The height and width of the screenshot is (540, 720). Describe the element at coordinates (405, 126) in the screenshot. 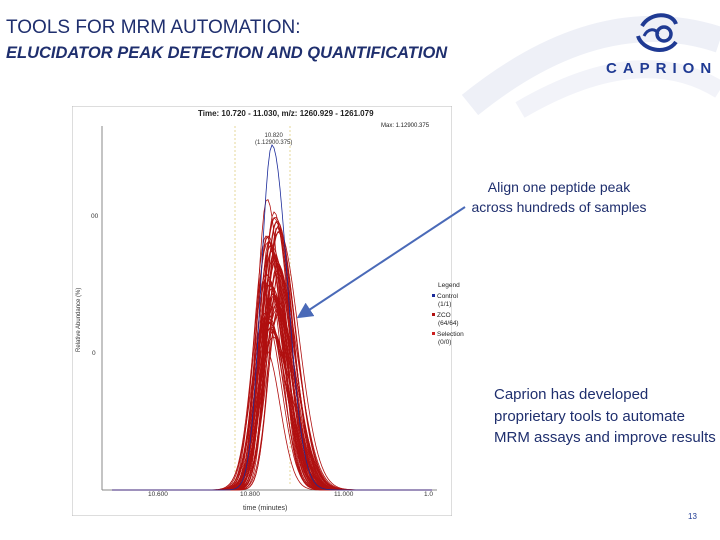

I see `max-label: Max: 1.12900.375` at that location.